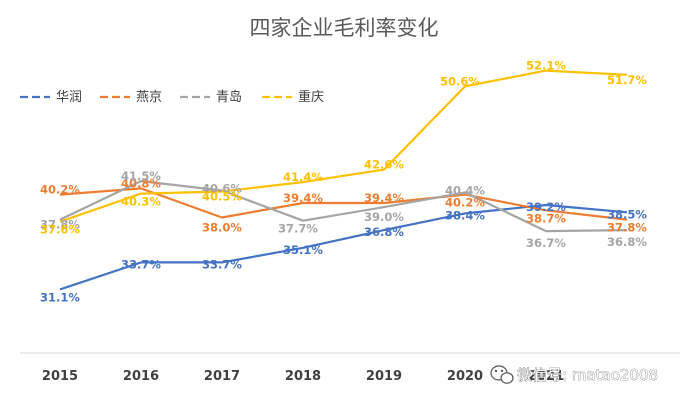 The width and height of the screenshot is (689, 402). I want to click on data-label: 41.5%, so click(141, 176).